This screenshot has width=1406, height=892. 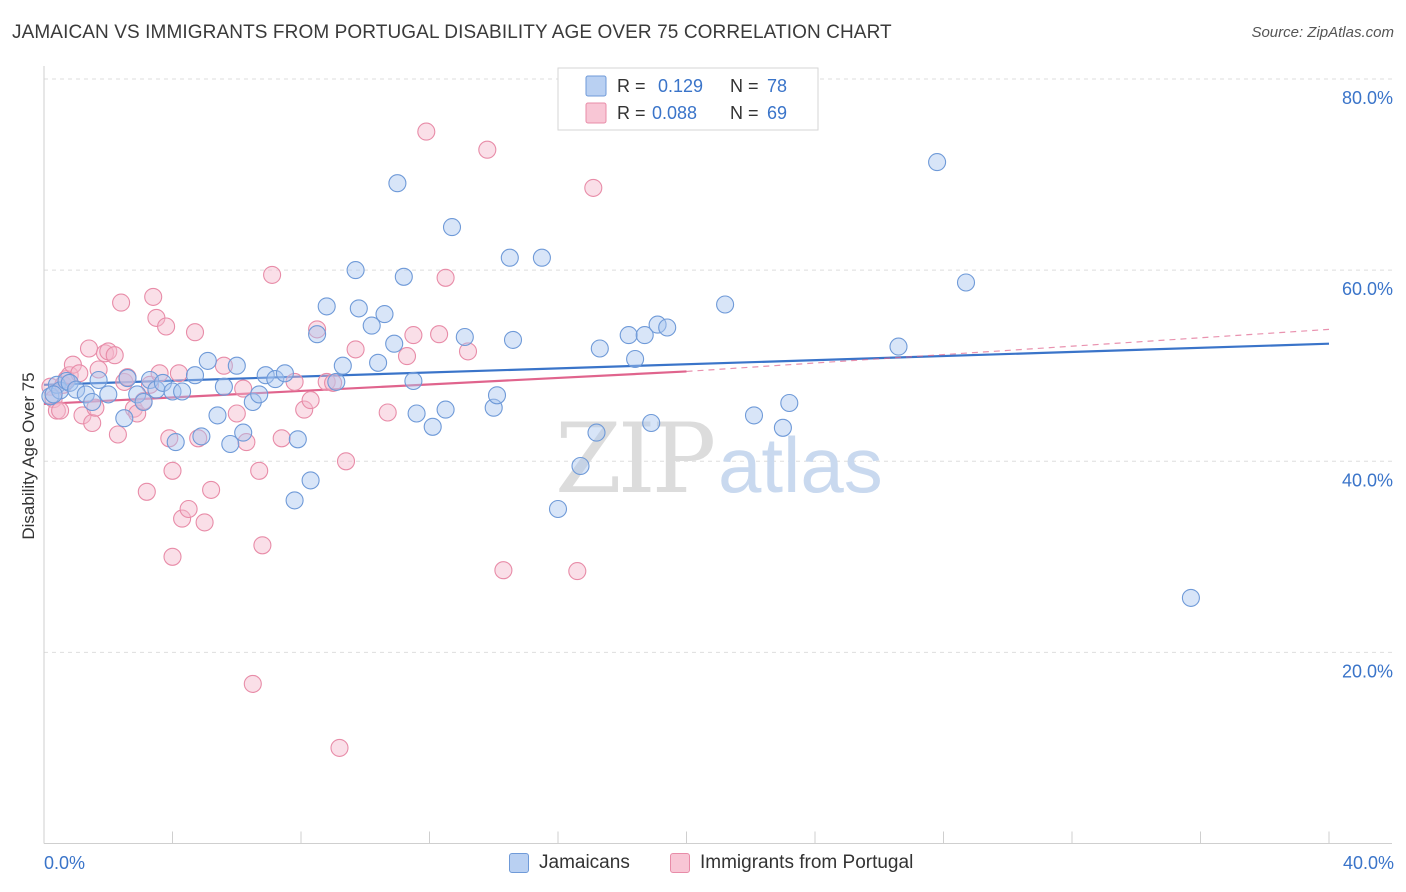 I want to click on legend-item-jamaicans: Jamaicans, so click(x=569, y=863).